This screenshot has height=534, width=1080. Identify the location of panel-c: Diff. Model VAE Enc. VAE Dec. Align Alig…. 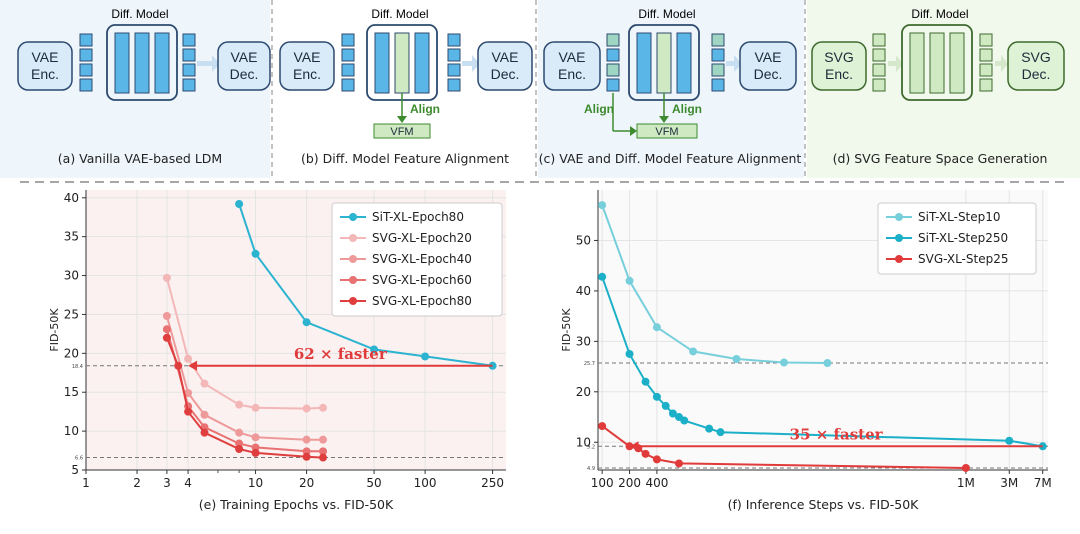
(671, 89).